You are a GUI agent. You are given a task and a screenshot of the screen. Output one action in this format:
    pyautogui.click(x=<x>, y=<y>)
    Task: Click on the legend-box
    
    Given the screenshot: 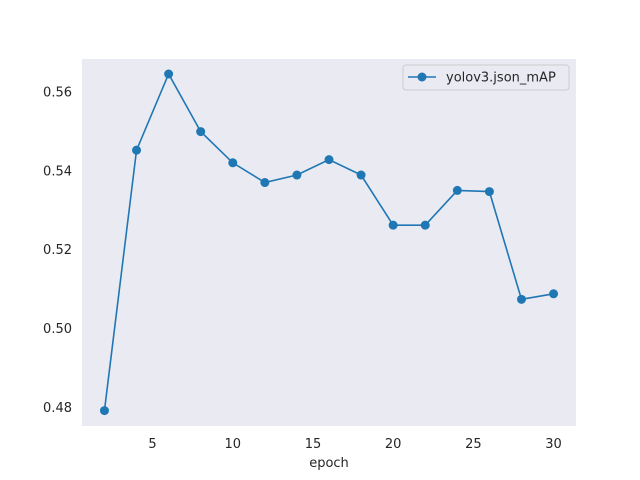 What is the action you would take?
    pyautogui.click(x=486, y=77)
    